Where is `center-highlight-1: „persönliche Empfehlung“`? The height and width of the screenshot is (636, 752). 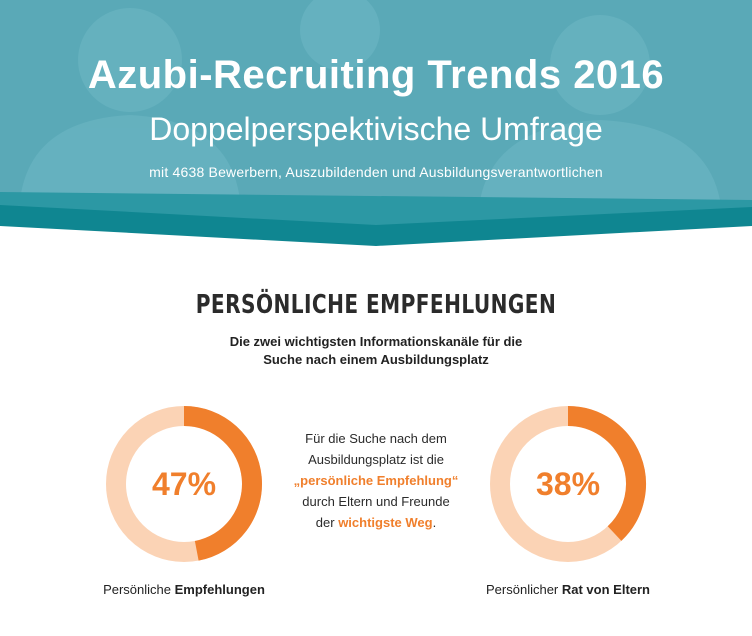
center-highlight-1: „persönliche Empfehlung“ is located at coordinates (376, 480).